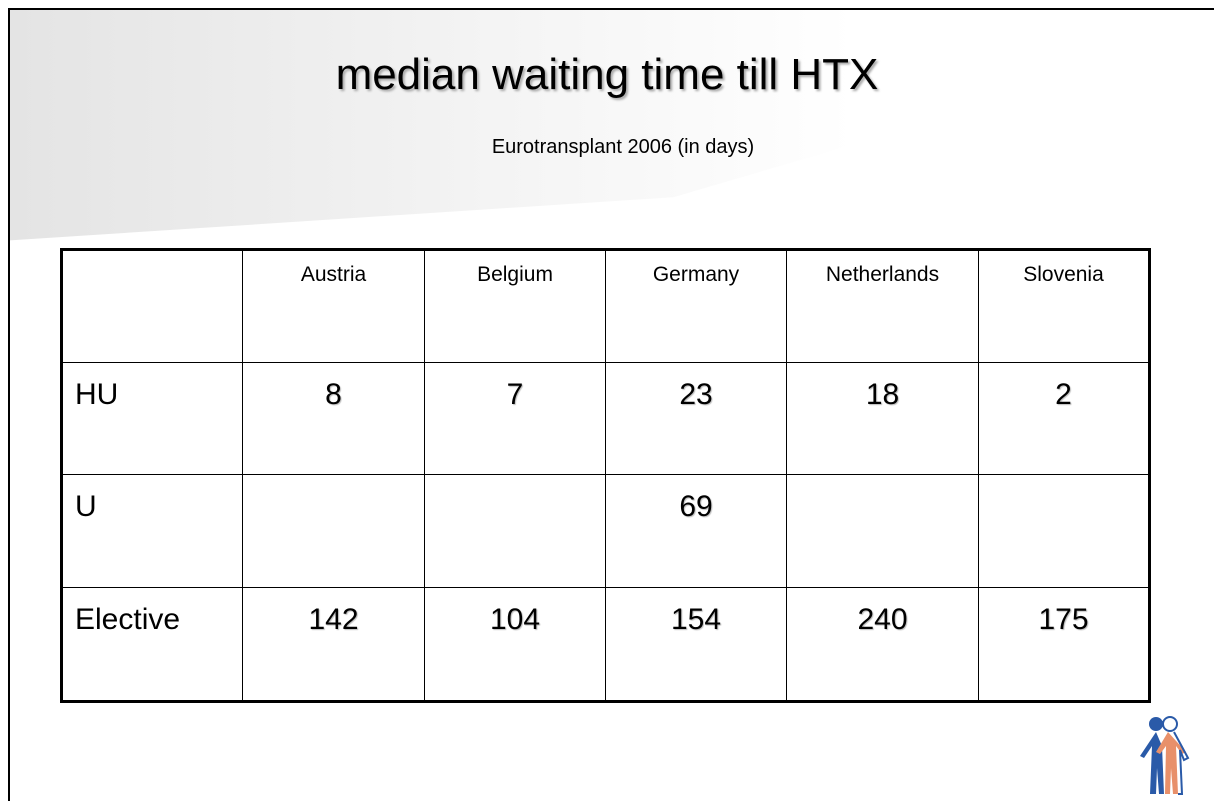 The height and width of the screenshot is (801, 1214). I want to click on value-cell: 7, so click(515, 418).